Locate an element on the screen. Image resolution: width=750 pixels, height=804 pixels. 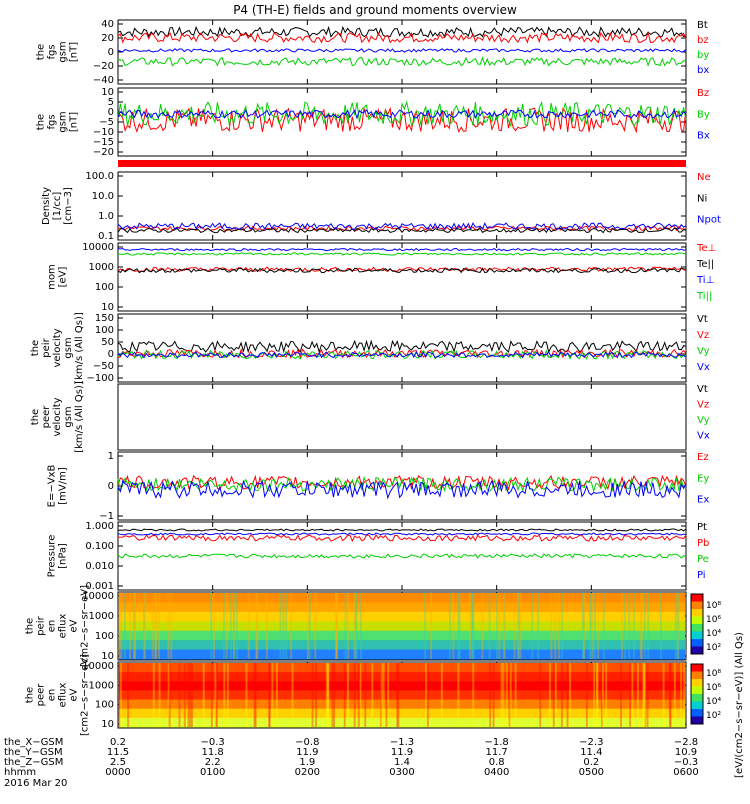
xaxis-value: −0.8 is located at coordinates (307, 742).